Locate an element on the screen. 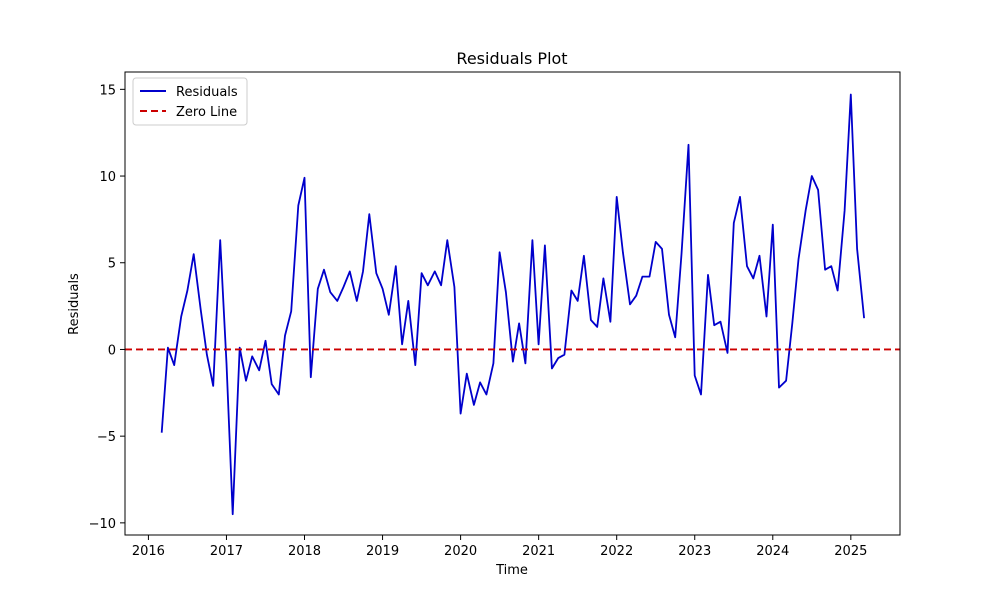 This screenshot has height=600, width=1000. x-axis: 2016 2017 2018 2019 2020 2021 2022 2023 2024 2025 is located at coordinates (499, 547).